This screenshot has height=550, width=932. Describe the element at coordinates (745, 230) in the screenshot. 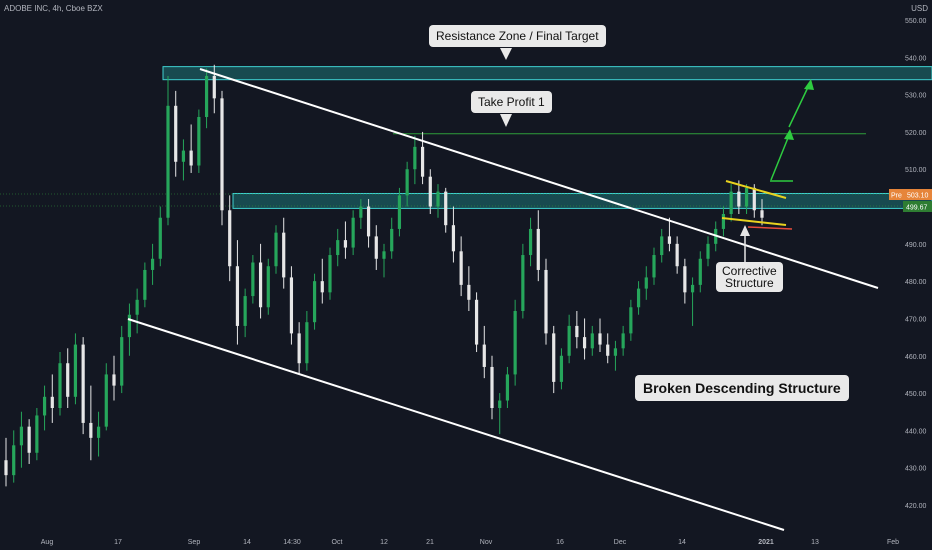

I see `corrective-pointer-head` at that location.